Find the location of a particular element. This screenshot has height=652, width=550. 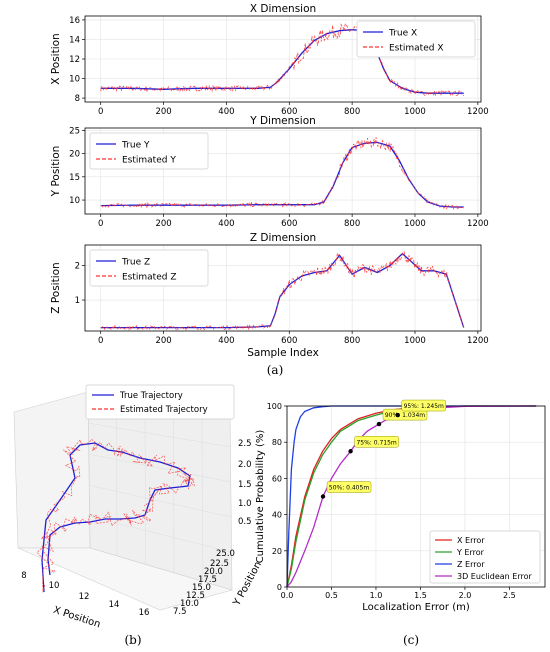

y-tick-label: 8 is located at coordinates (77, 99).